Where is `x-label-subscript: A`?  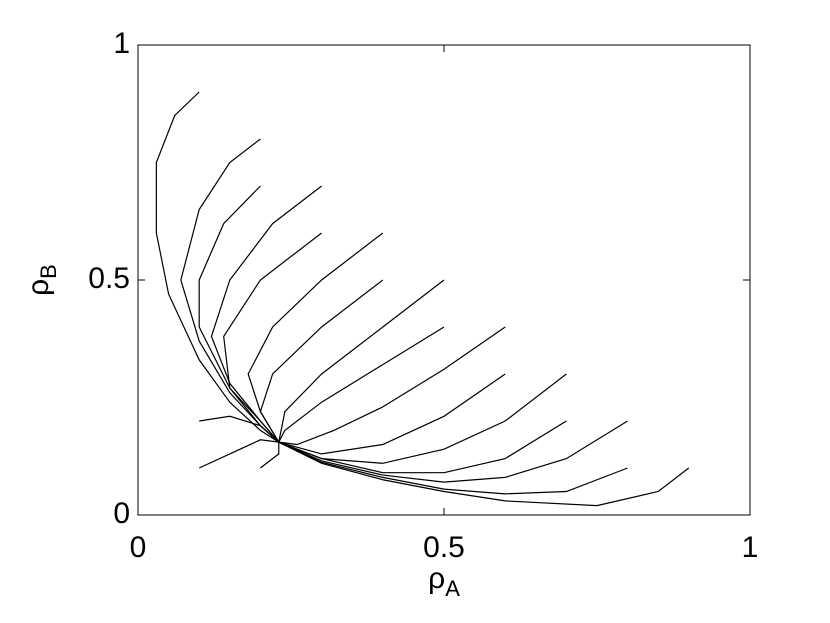 x-label-subscript: A is located at coordinates (452, 588).